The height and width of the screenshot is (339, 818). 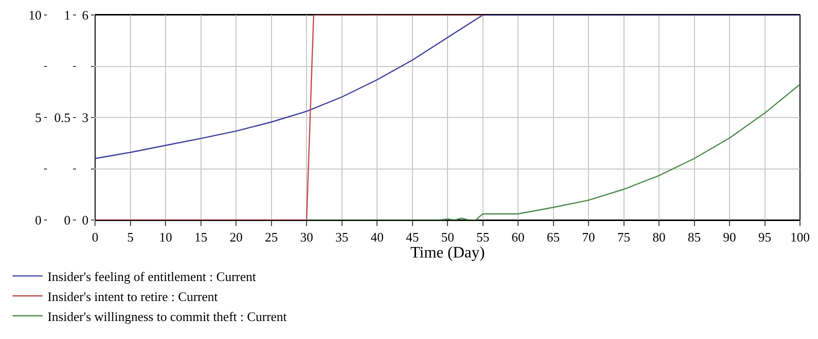 What do you see at coordinates (659, 237) in the screenshot?
I see `x-tick-label: 80` at bounding box center [659, 237].